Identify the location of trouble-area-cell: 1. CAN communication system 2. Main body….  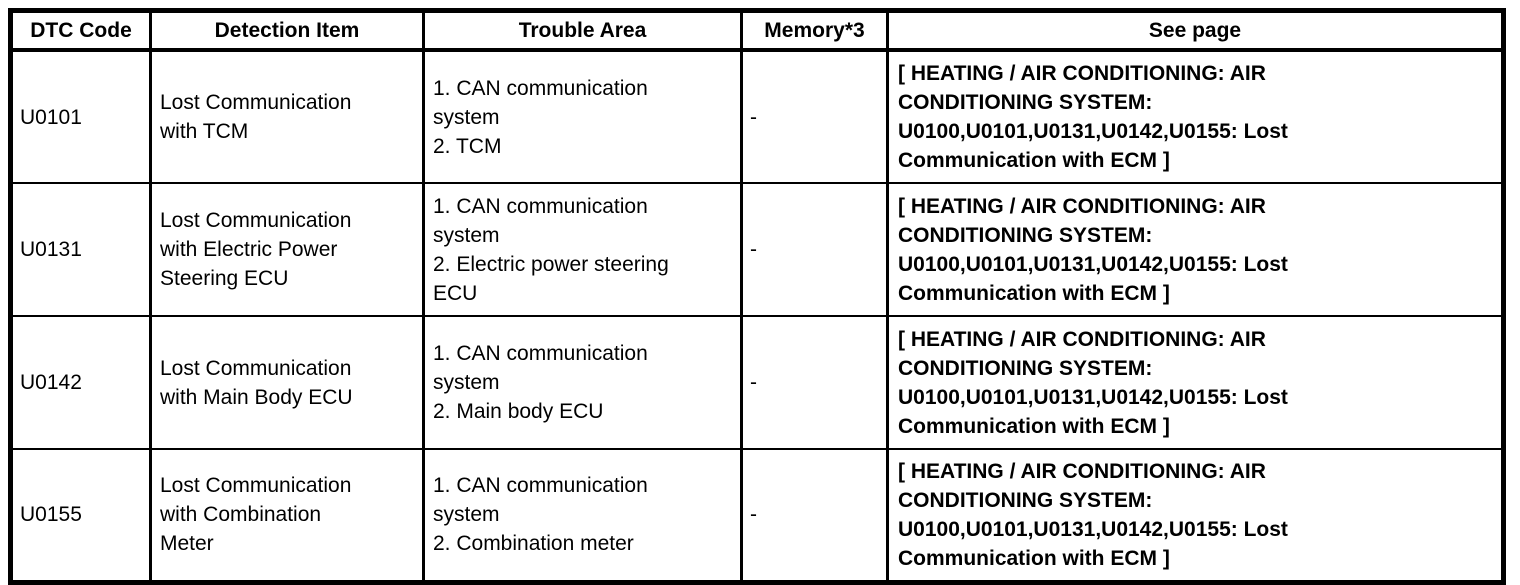
(582, 382).